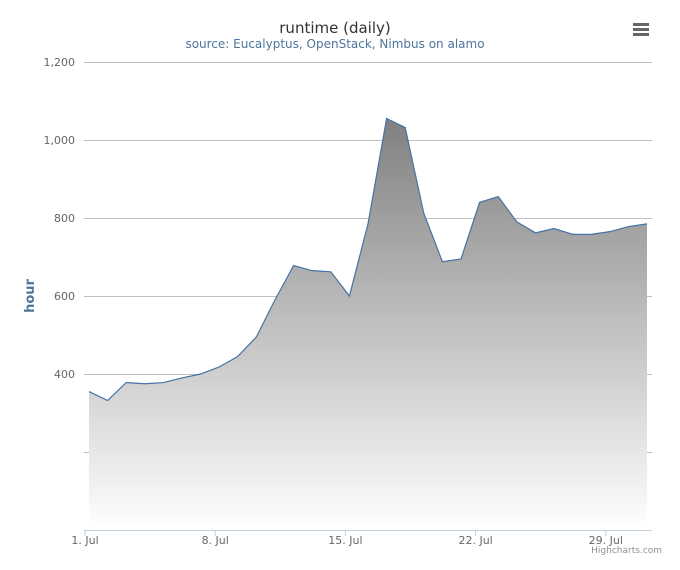  What do you see at coordinates (64, 374) in the screenshot?
I see `y-tick-label-1: 400` at bounding box center [64, 374].